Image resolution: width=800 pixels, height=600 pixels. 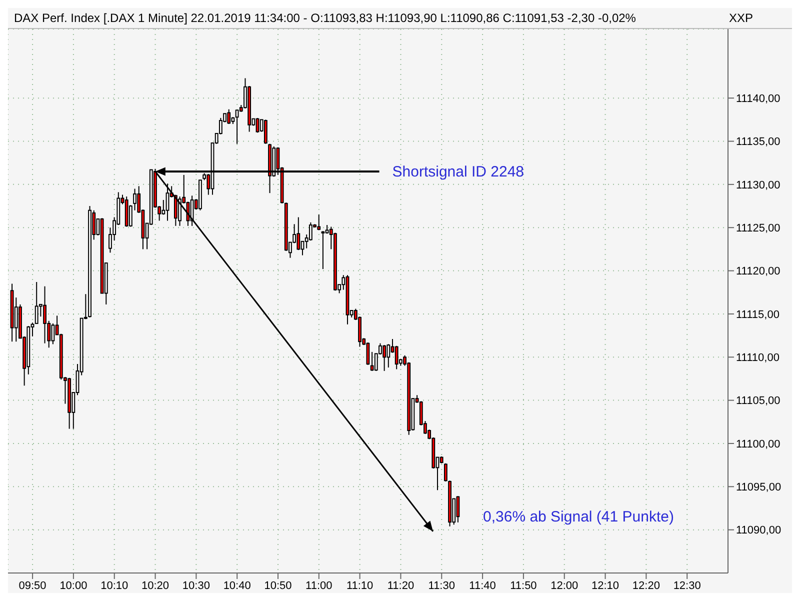 I want to click on x-tick-label: 11:30, so click(x=441, y=586).